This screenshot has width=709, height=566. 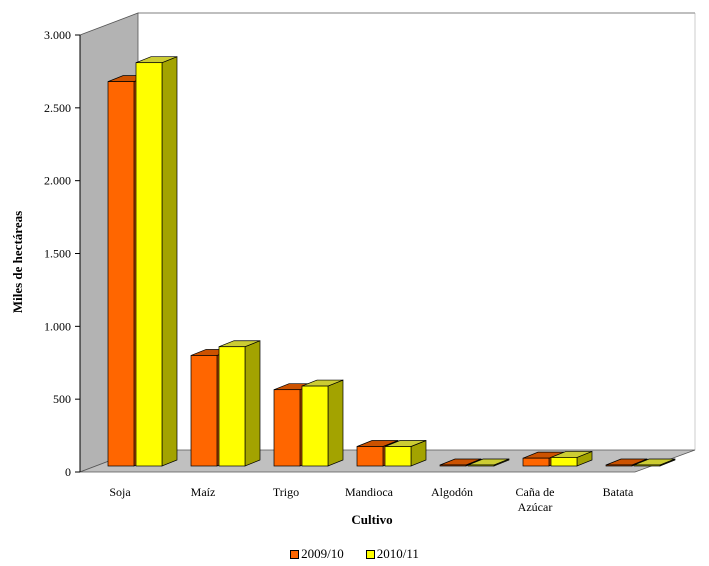 What do you see at coordinates (68, 472) in the screenshot?
I see `y-tick-label: 0` at bounding box center [68, 472].